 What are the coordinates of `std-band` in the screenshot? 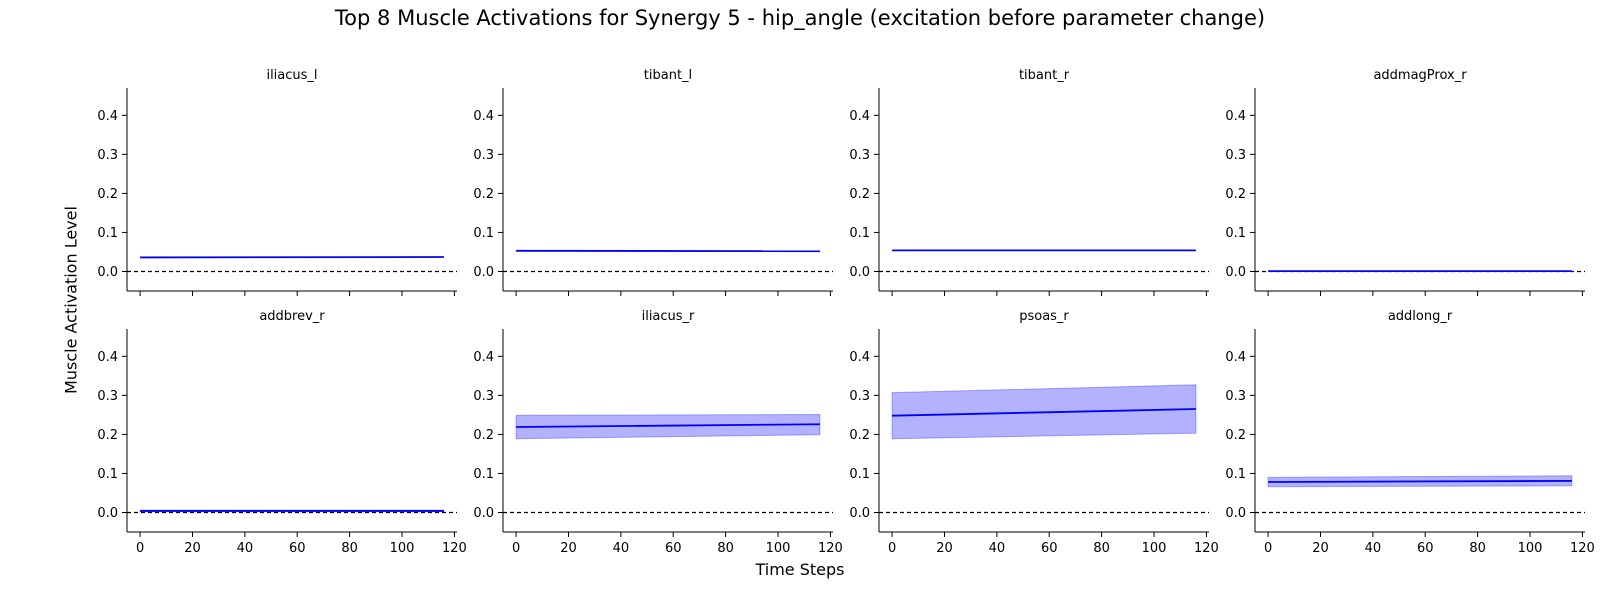 It's located at (668, 426).